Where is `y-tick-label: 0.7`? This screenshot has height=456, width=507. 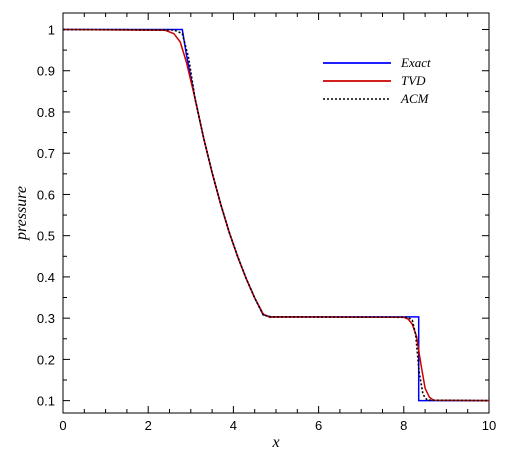 y-tick-label: 0.7 is located at coordinates (46, 153).